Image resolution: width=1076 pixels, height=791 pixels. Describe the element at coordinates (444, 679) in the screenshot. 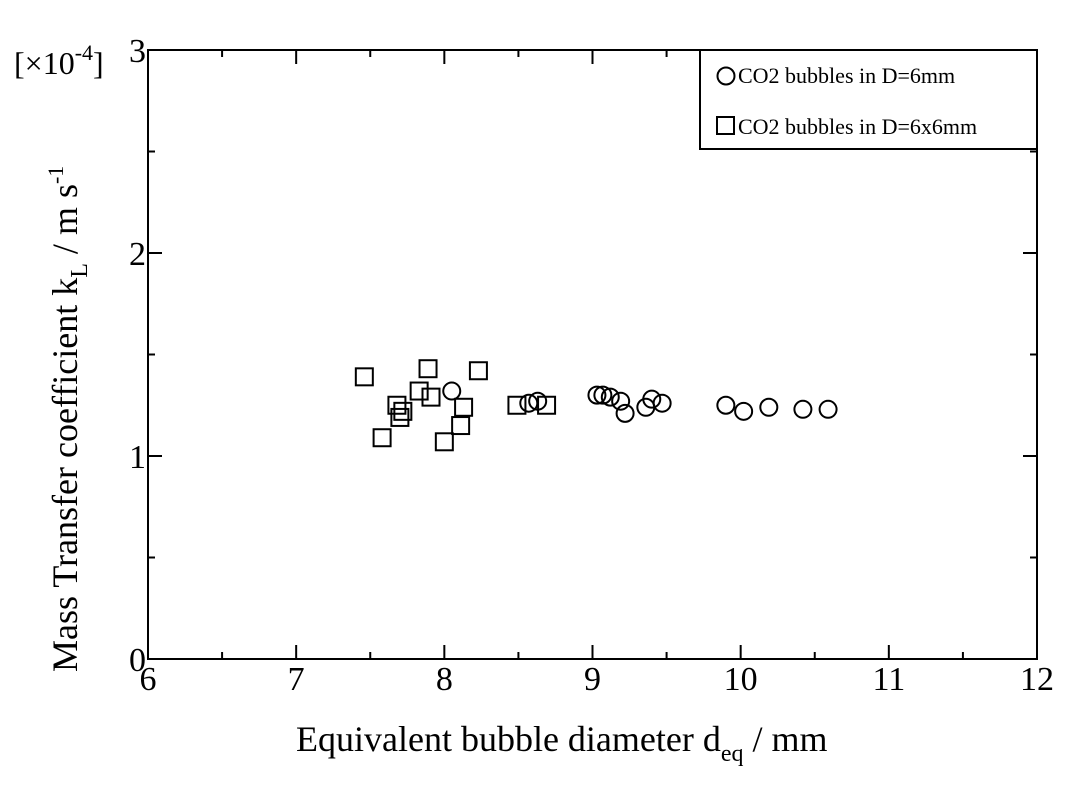

I see `x-tick-label: 8` at that location.